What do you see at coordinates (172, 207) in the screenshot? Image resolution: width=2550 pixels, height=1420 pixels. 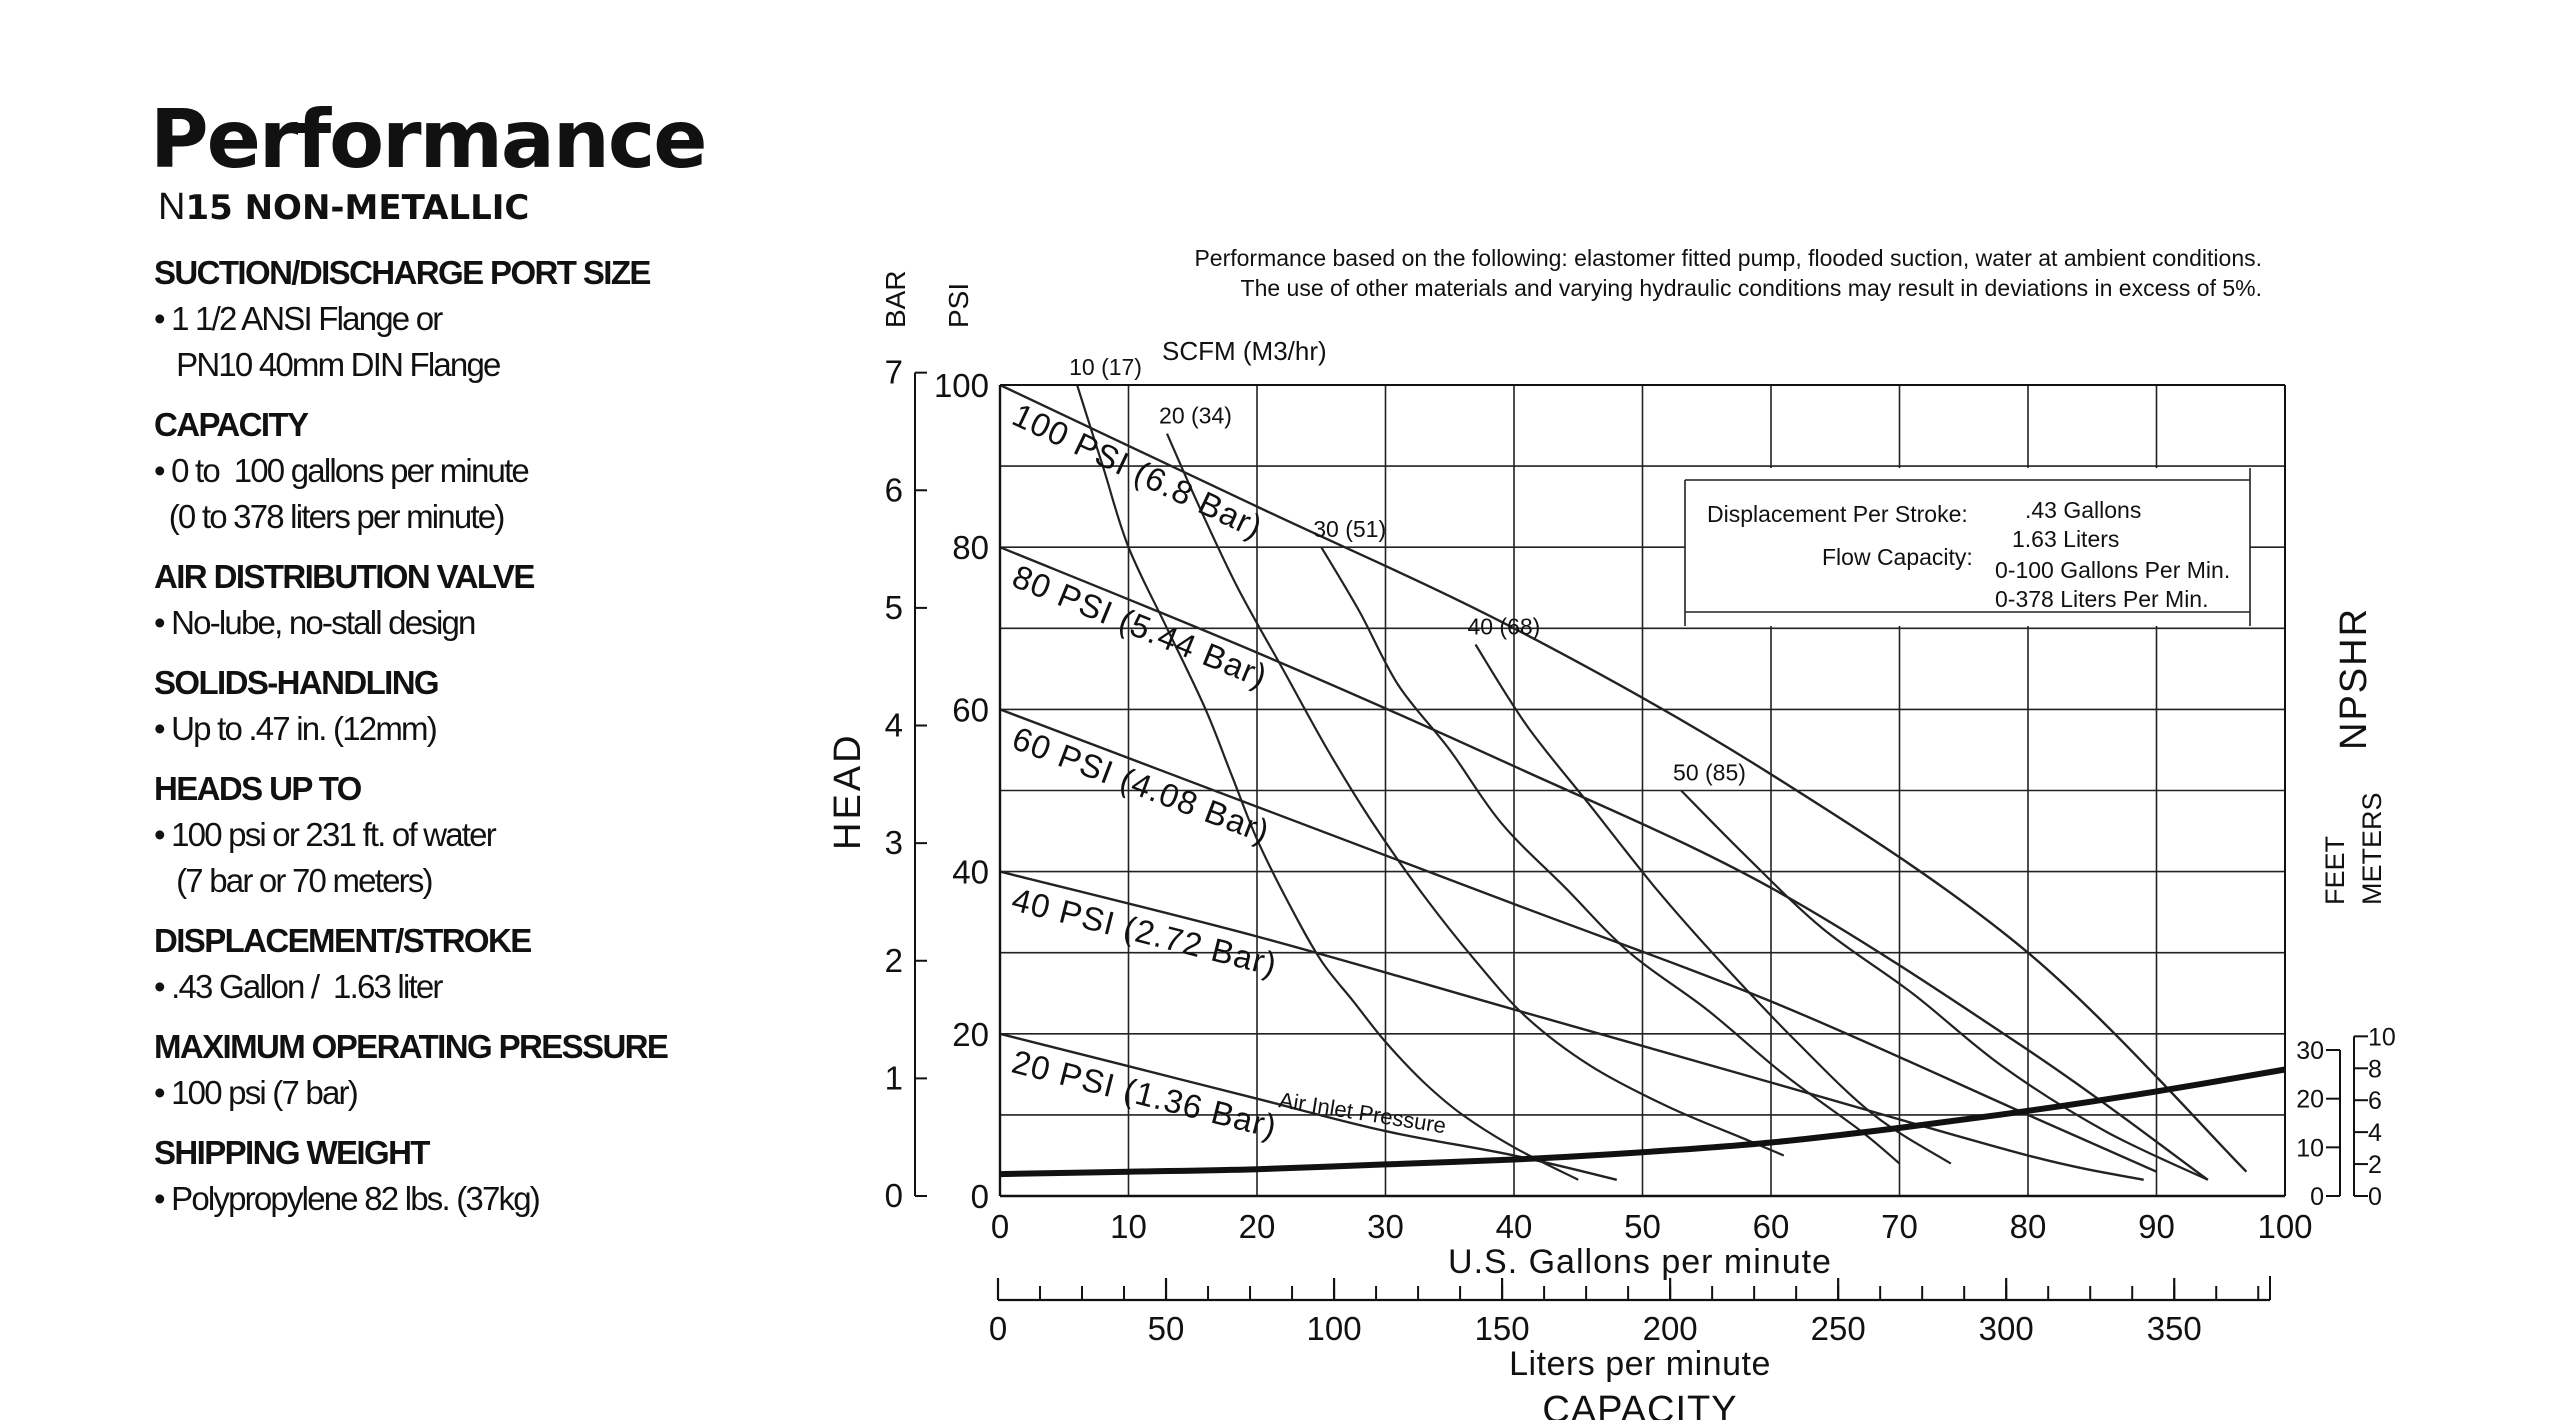 I see `model-prefix: N` at bounding box center [172, 207].